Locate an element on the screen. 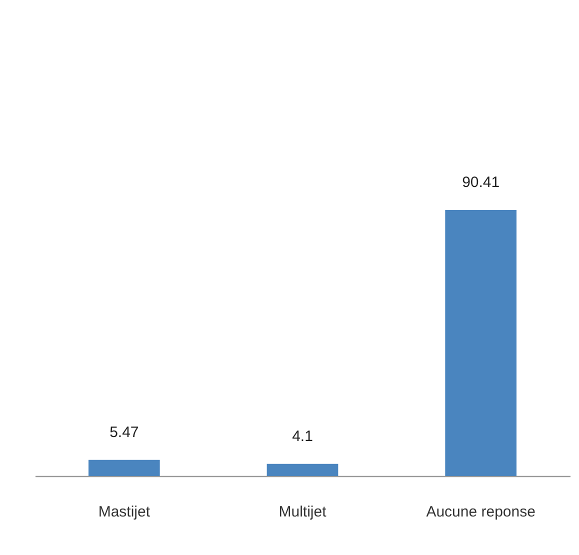 The width and height of the screenshot is (579, 555). x-tick-label: Aucune reponse is located at coordinates (481, 512).